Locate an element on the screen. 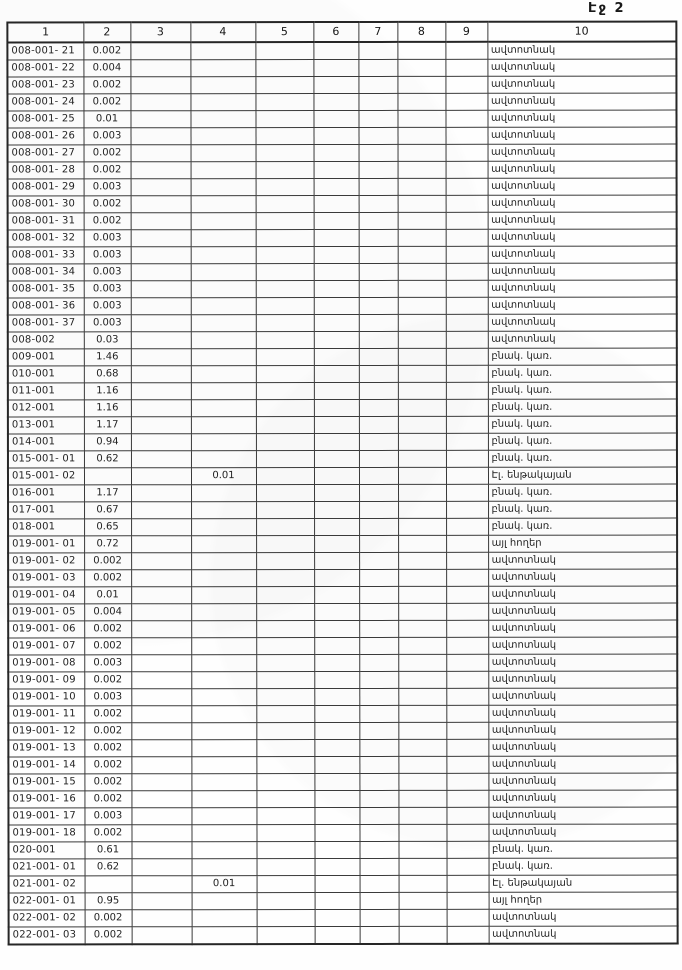 This screenshot has width=682, height=970. parcel-code-cell: 019-001- 11 is located at coordinates (46, 714).